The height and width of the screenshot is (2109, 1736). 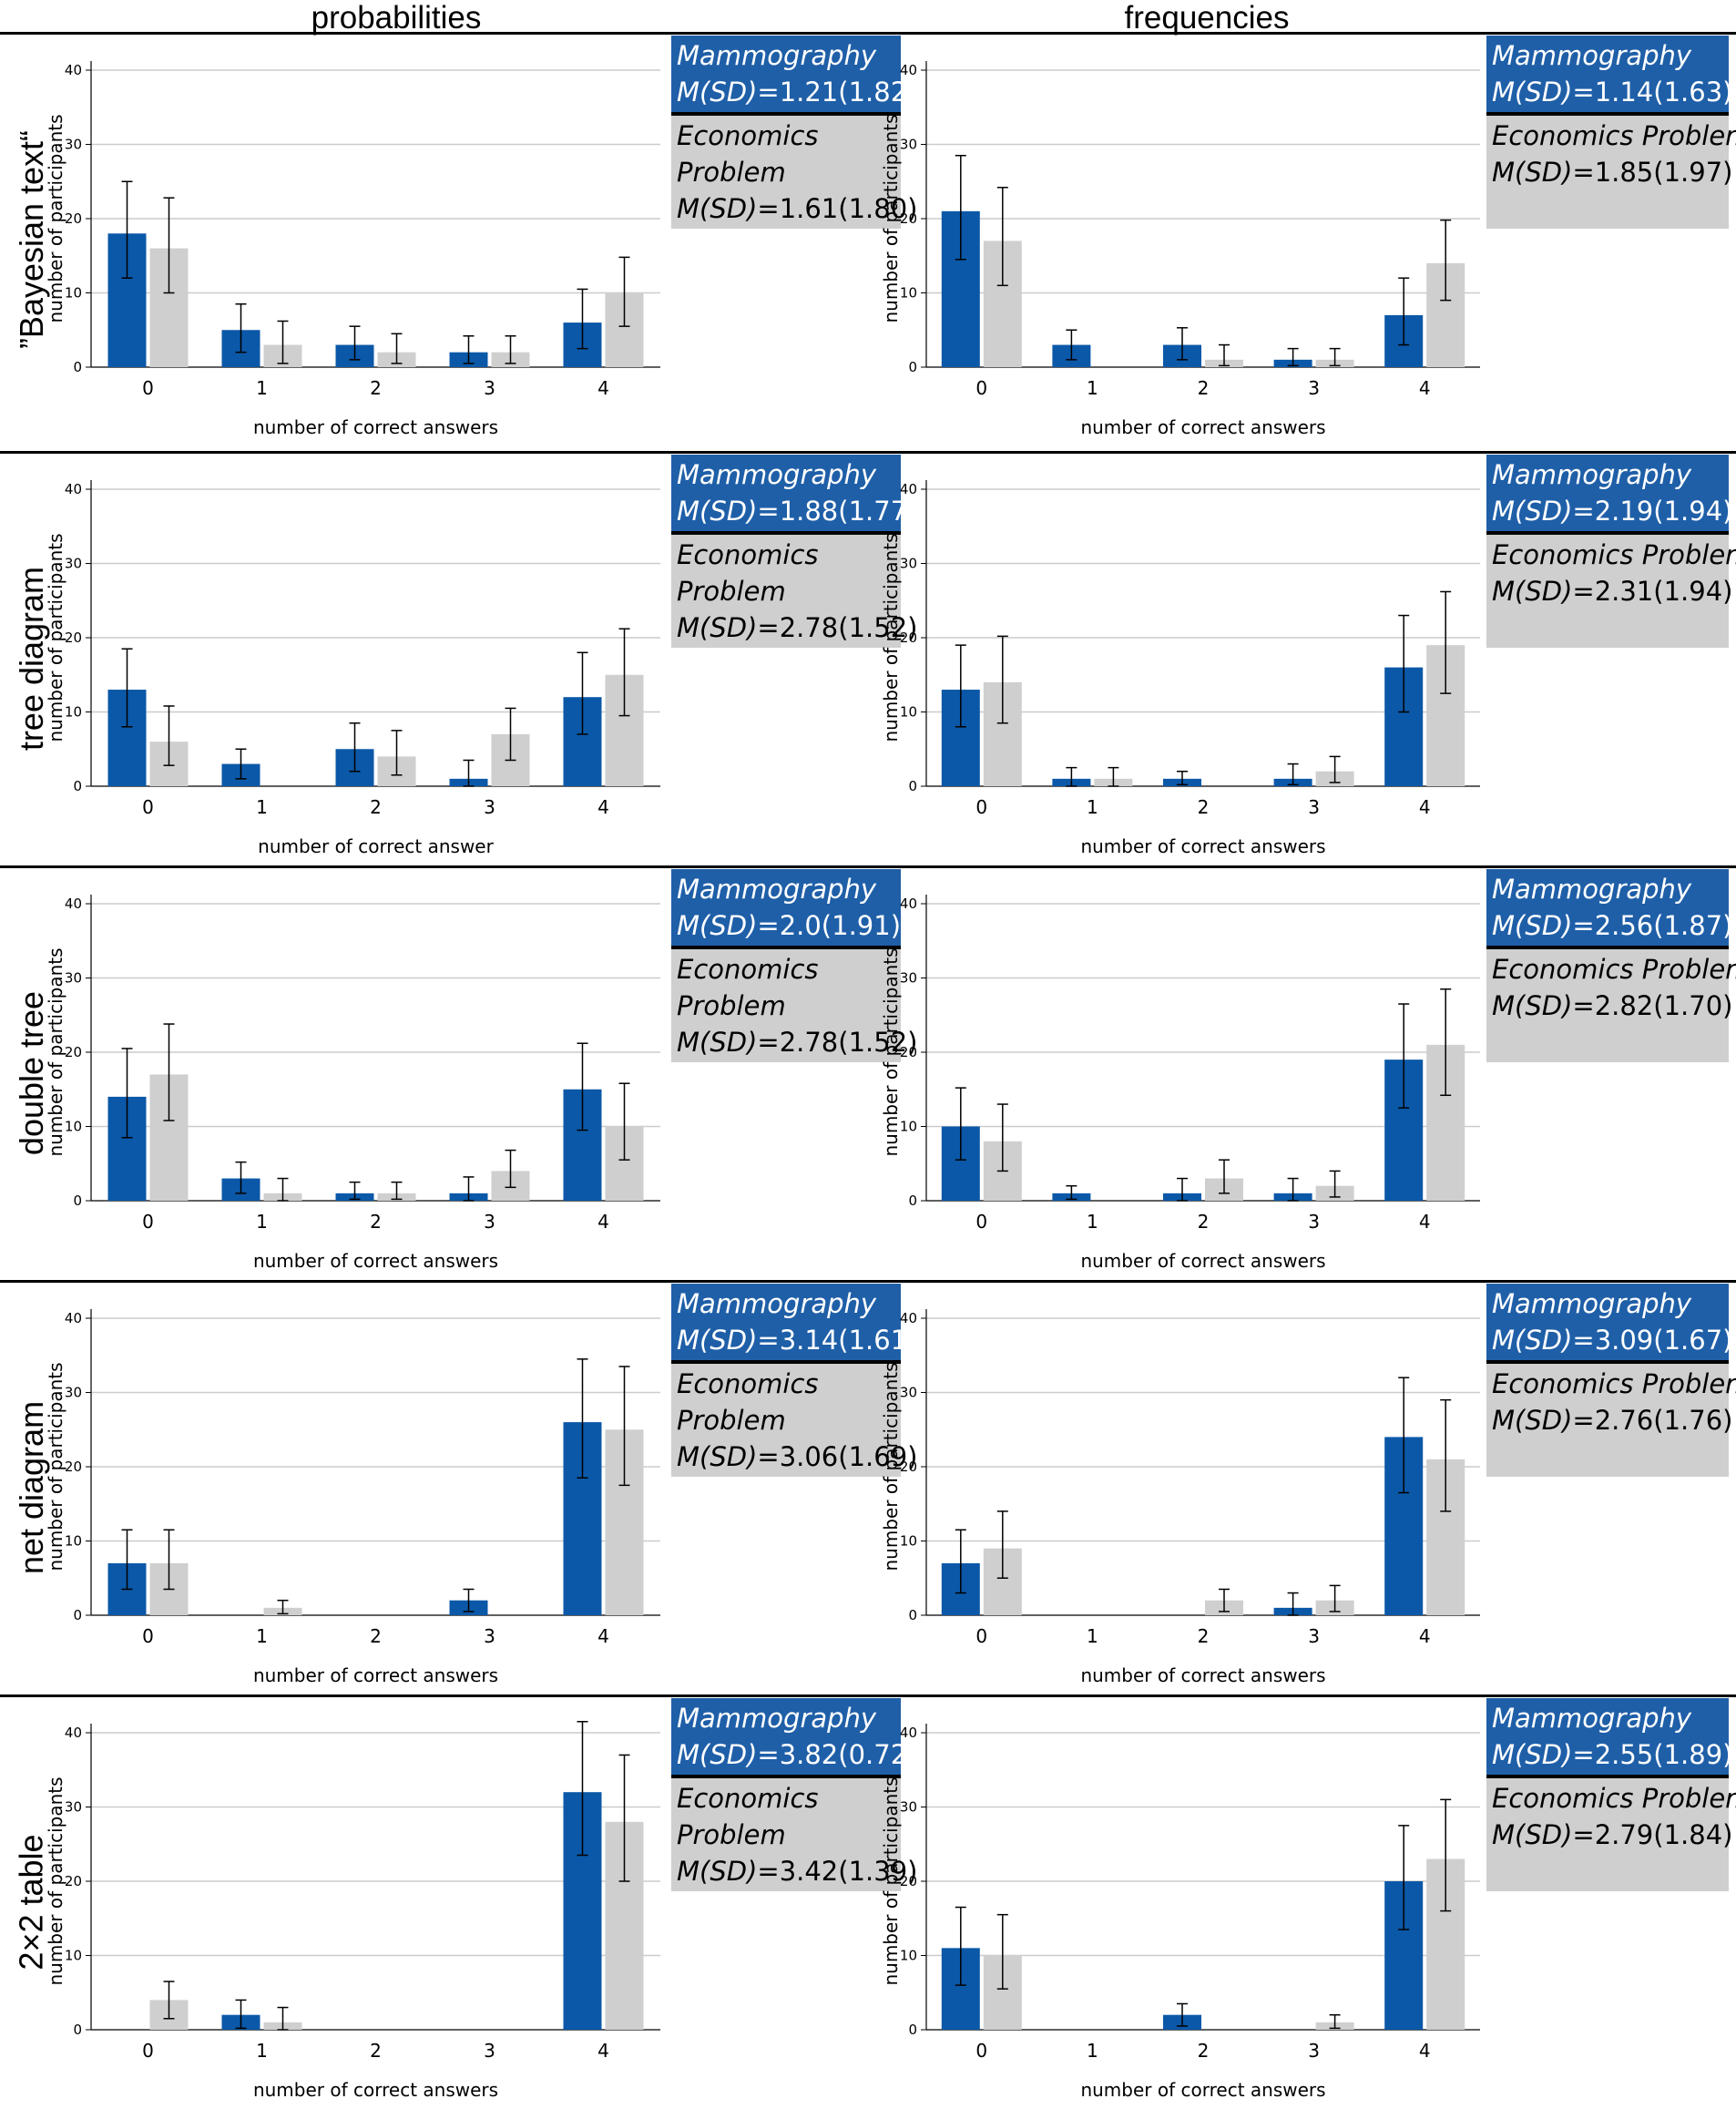 What do you see at coordinates (797, 1754) in the screenshot?
I see `legend-mammography-stat-line: M(SD)=3.82(0.72)` at bounding box center [797, 1754].